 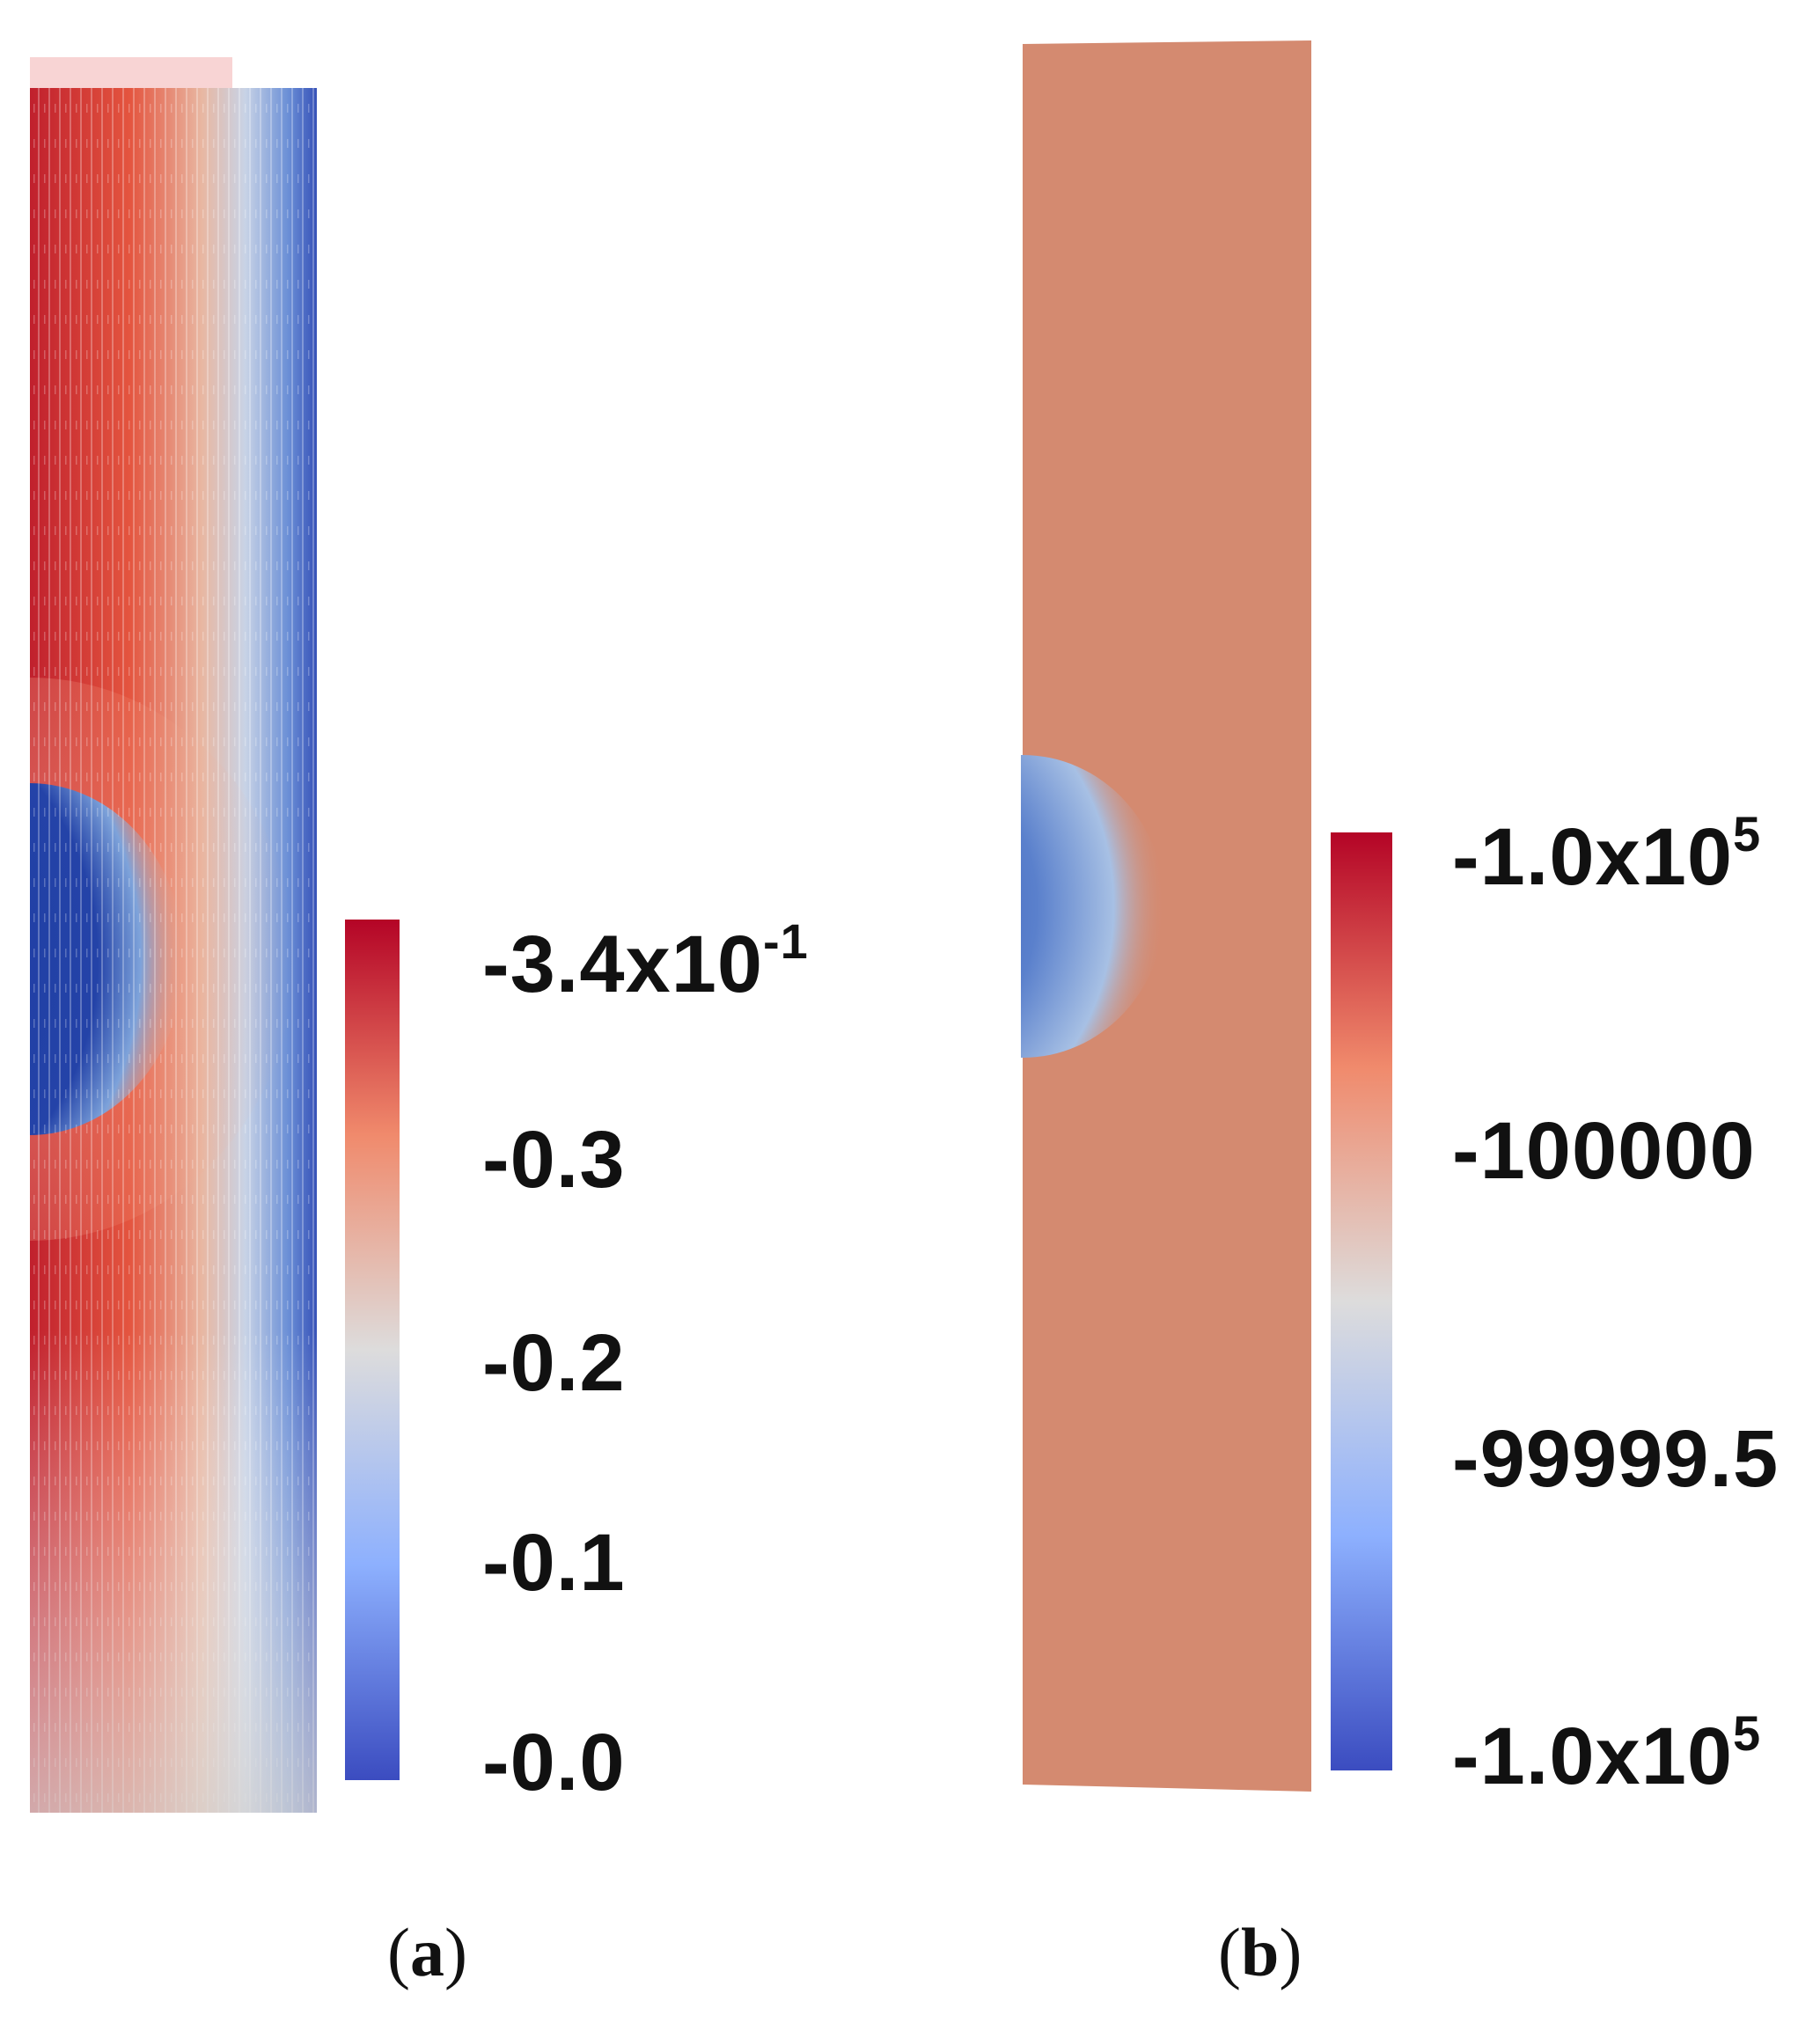 I want to click on colorbar-b, so click(x=1361, y=1301).